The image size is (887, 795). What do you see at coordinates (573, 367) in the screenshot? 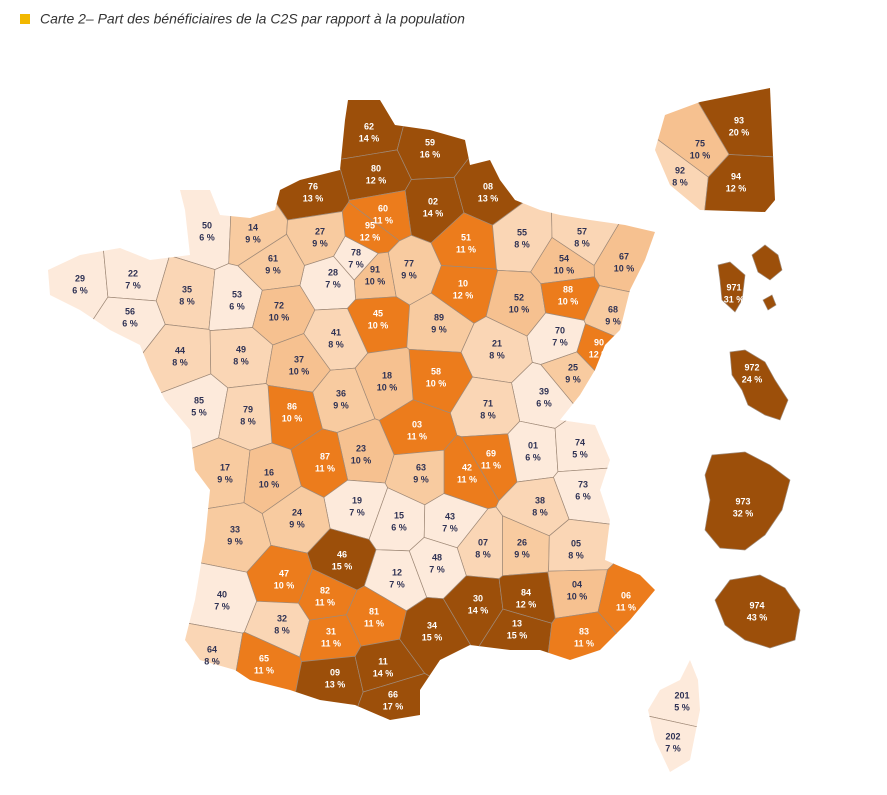
I see `department-code: 25` at bounding box center [573, 367].